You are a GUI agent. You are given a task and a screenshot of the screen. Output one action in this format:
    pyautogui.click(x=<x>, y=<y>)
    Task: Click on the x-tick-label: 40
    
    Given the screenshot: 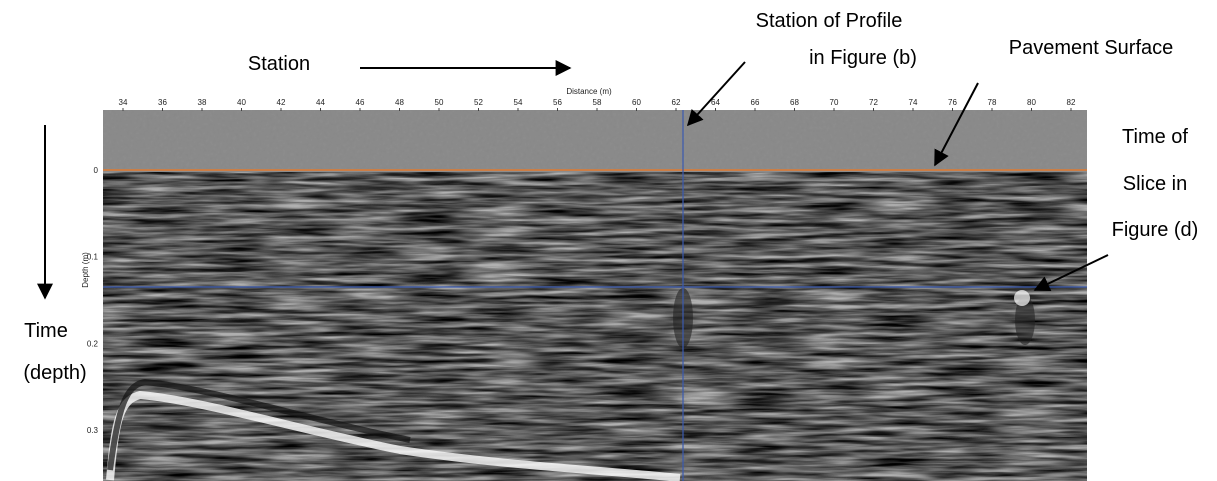 What is the action you would take?
    pyautogui.click(x=241, y=102)
    